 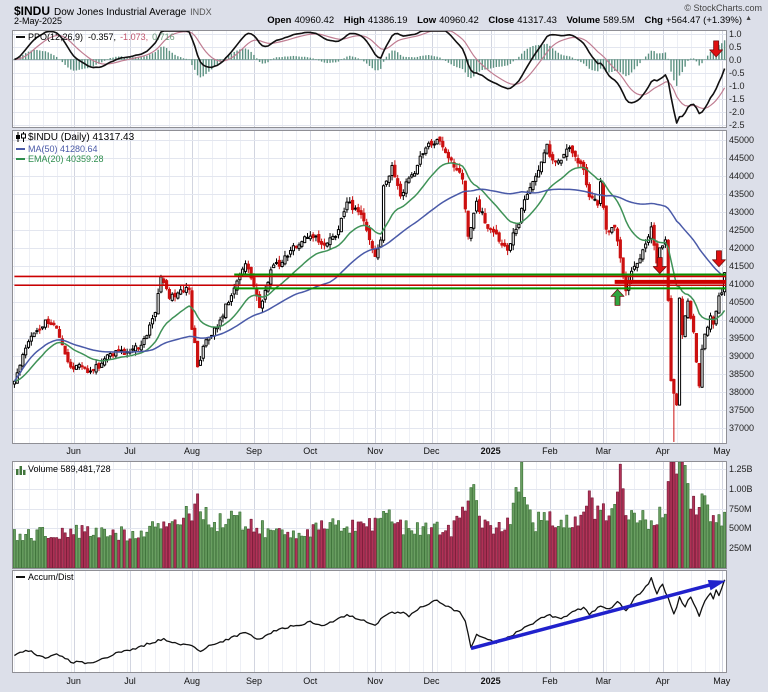 I want to click on main-axis-tick: 37000, so click(x=742, y=428).